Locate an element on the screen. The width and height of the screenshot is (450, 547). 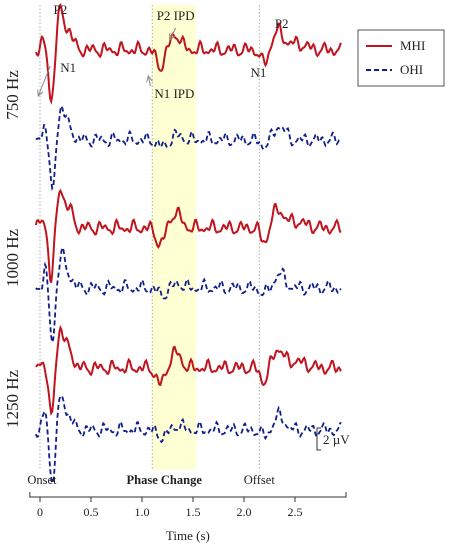
legend-label-ohi: OHI is located at coordinates (411, 69).